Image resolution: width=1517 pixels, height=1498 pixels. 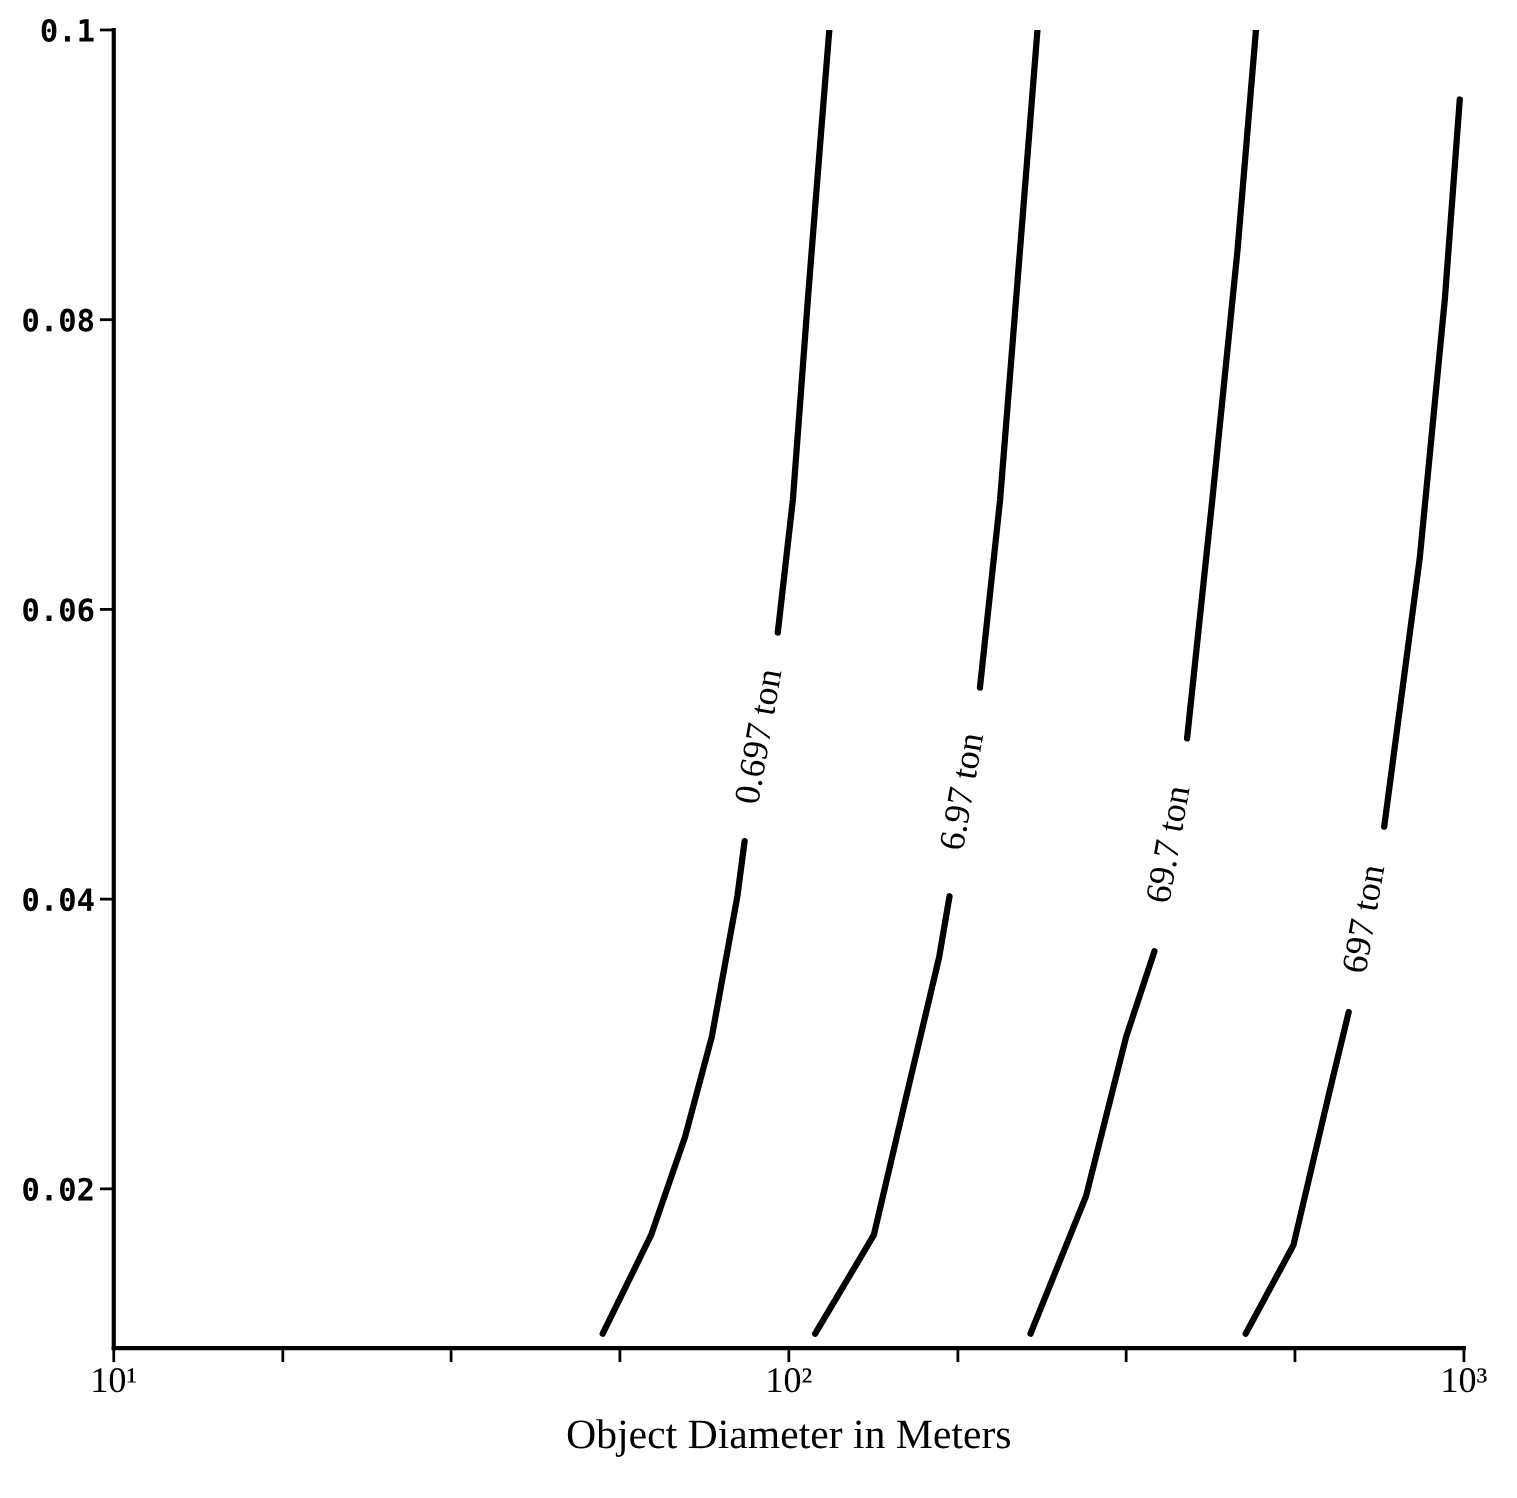 What do you see at coordinates (758, 736) in the screenshot?
I see `text: 0.697 ton` at bounding box center [758, 736].